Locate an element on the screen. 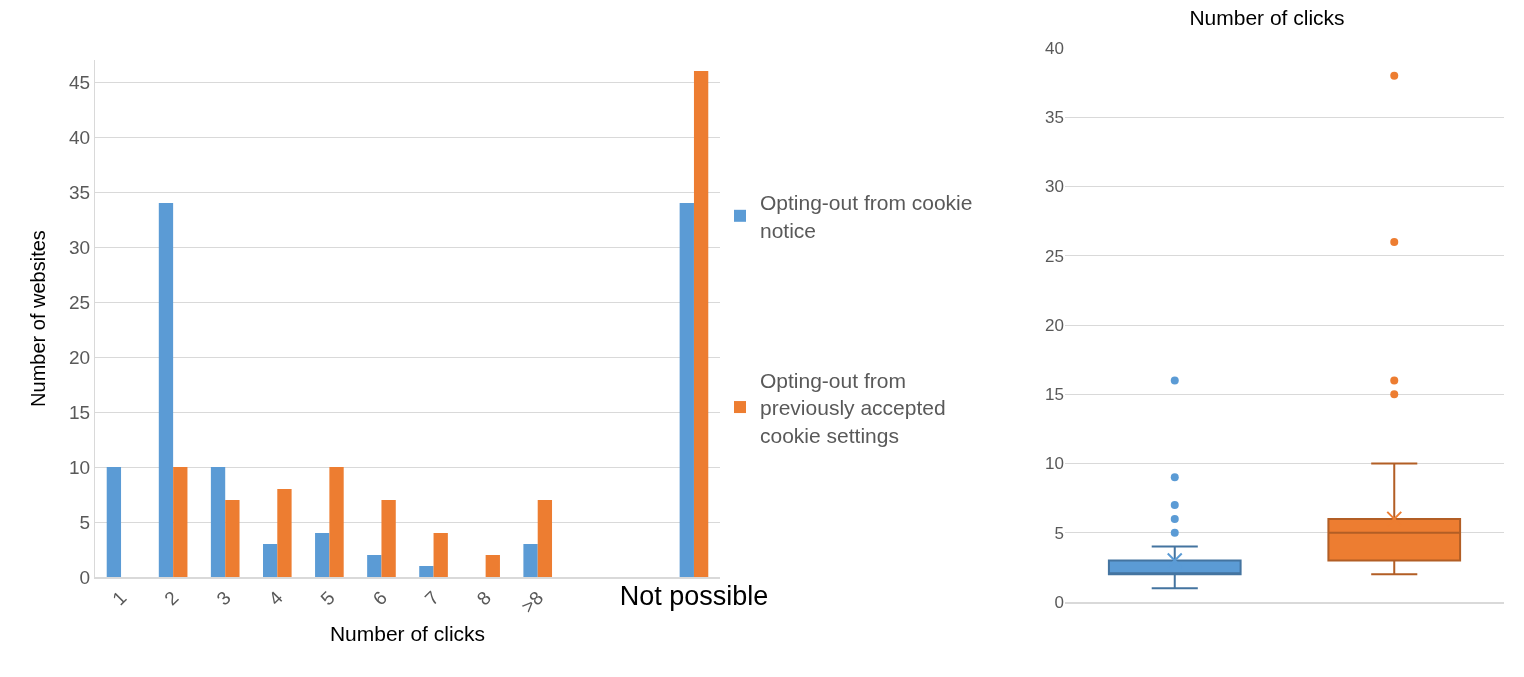 The height and width of the screenshot is (677, 1524). x-tick-label: 3 is located at coordinates (223, 598).